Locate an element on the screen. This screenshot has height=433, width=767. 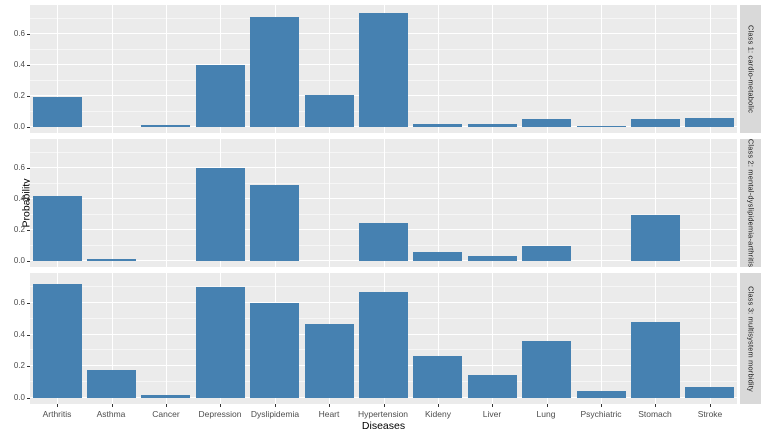
facet-strip-label: Class 1: cardio-metabolic is located at coordinates (750, 69).